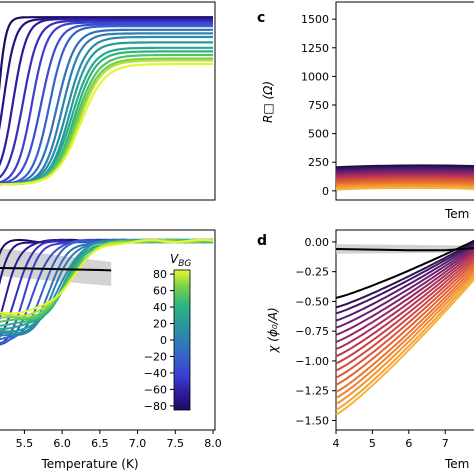 The width and height of the screenshot is (474, 474). I want to click on x-tick-label: 6.0, so click(62, 443).